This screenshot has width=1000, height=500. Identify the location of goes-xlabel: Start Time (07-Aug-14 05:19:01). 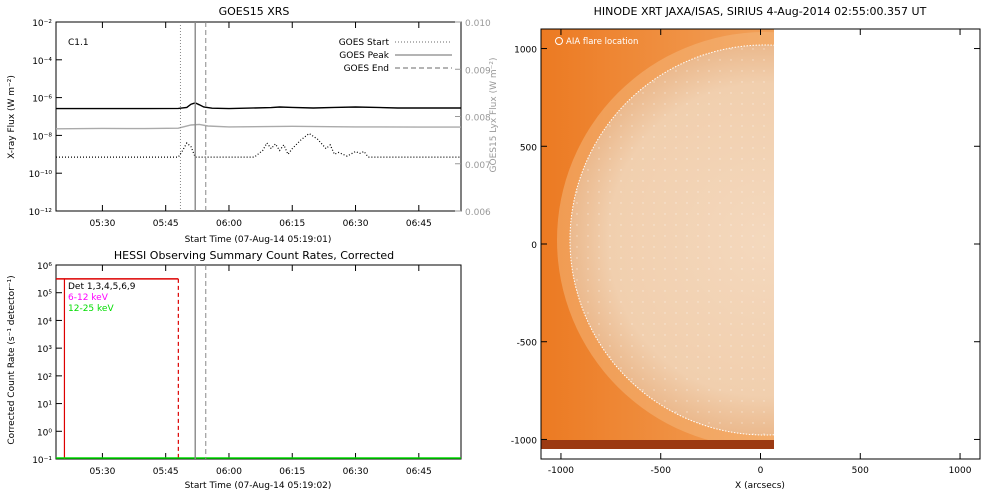
(258, 240).